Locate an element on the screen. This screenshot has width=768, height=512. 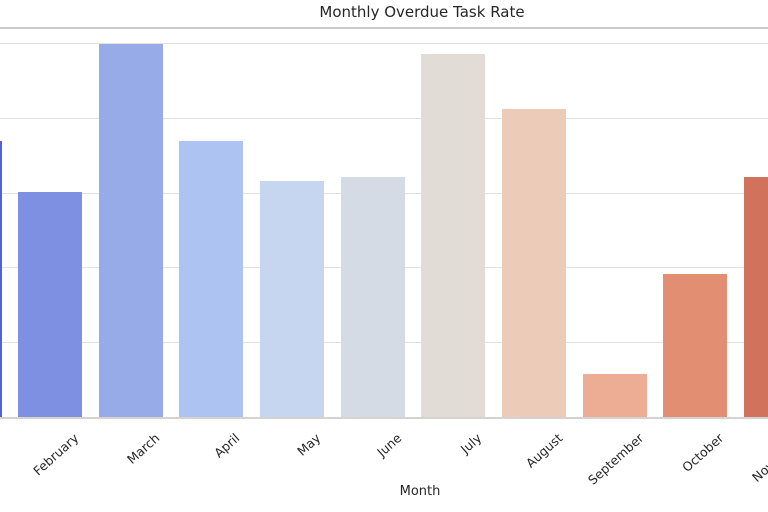
x-axis-title: Month is located at coordinates (420, 491).